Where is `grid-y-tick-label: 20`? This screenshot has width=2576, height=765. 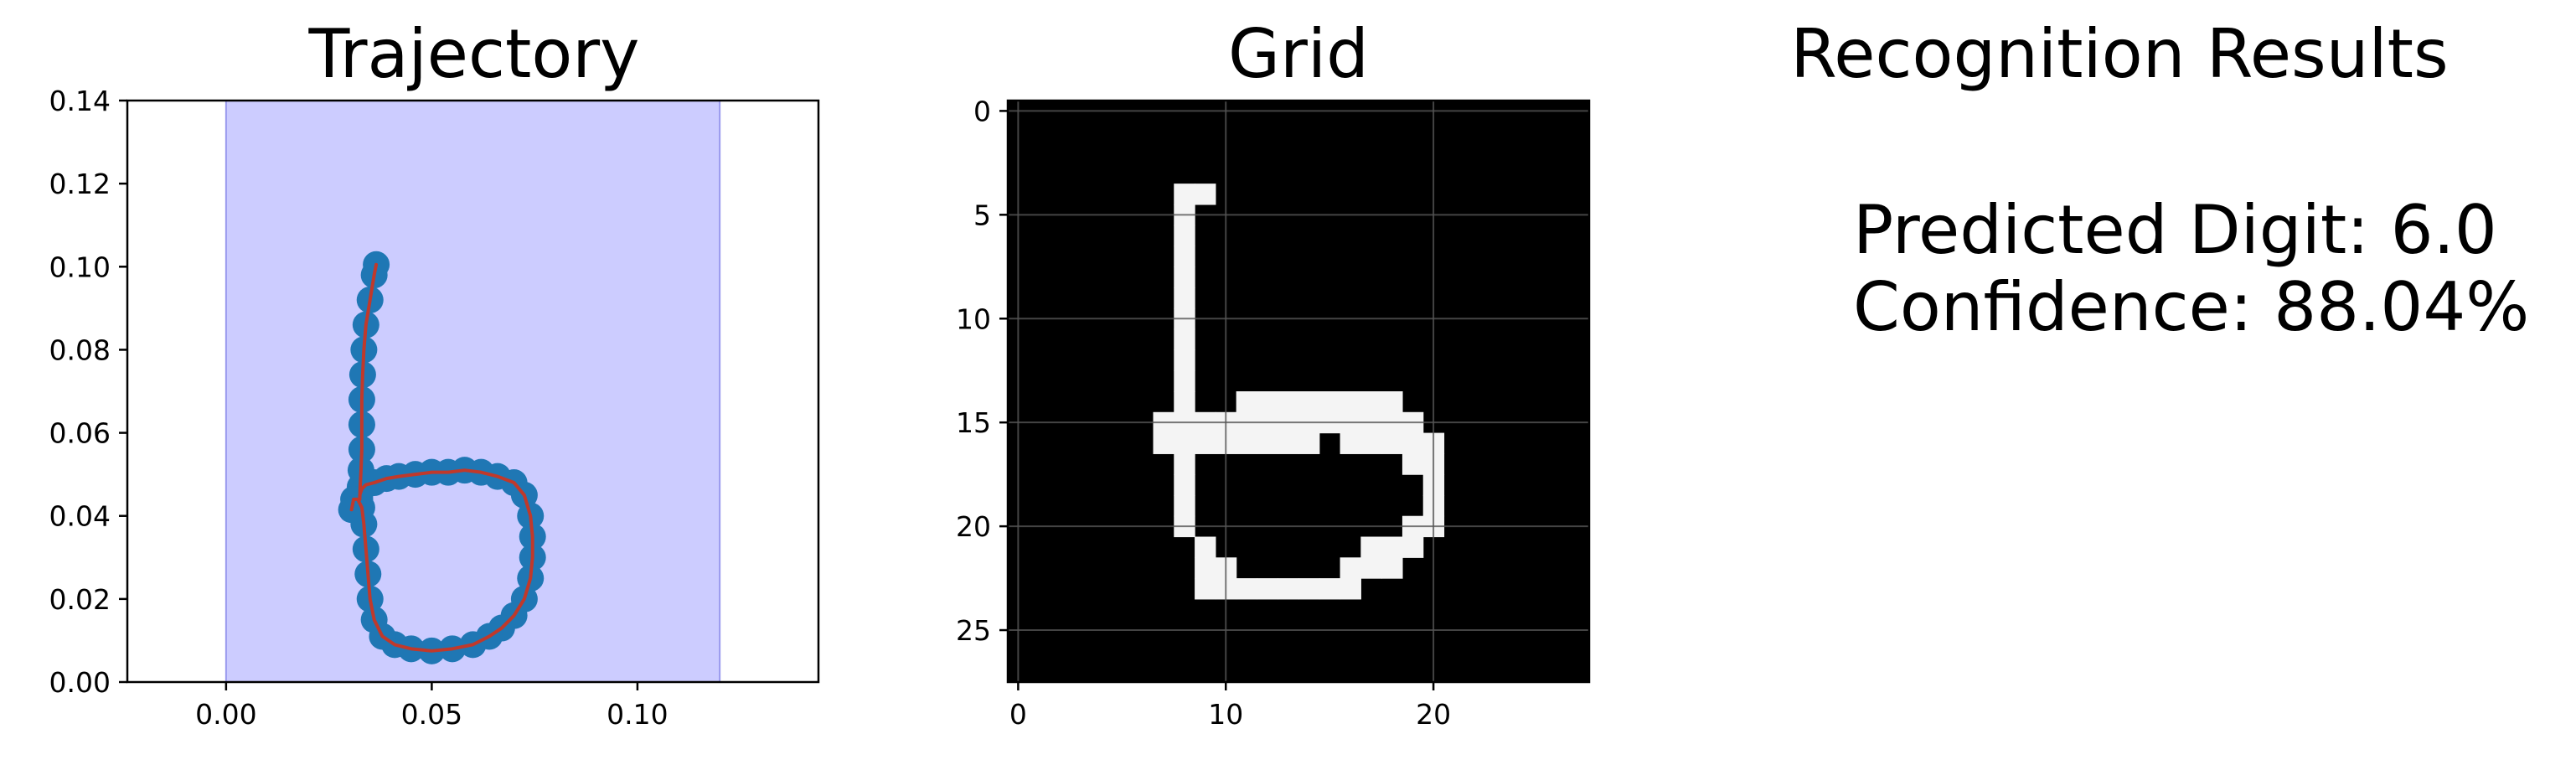
grid-y-tick-label: 20 is located at coordinates (973, 526).